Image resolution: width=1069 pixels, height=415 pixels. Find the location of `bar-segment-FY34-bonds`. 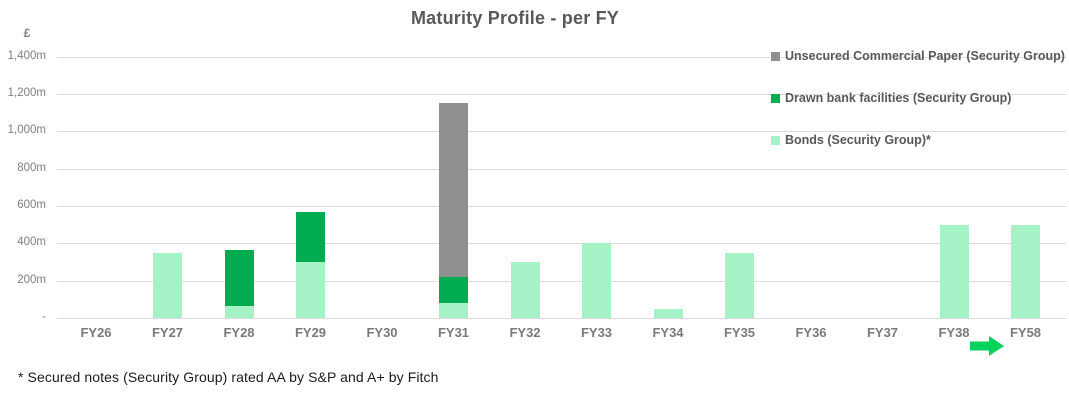

bar-segment-FY34-bonds is located at coordinates (668, 313).